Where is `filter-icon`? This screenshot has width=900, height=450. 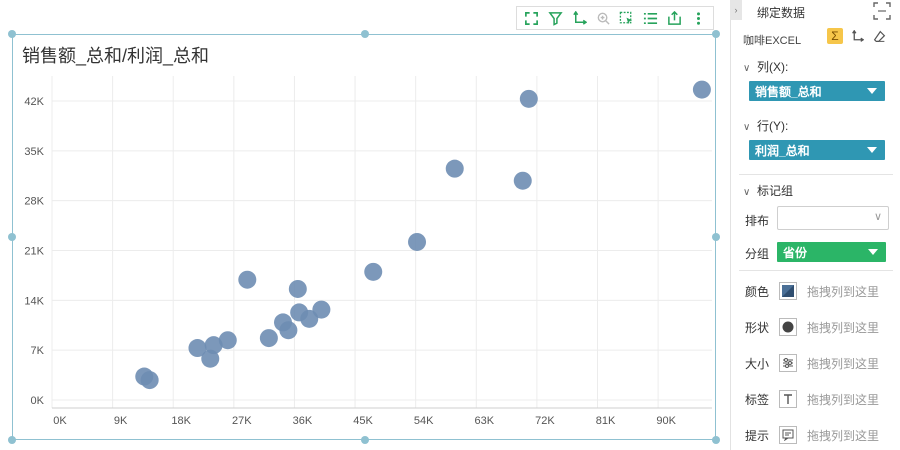 filter-icon is located at coordinates (556, 18).